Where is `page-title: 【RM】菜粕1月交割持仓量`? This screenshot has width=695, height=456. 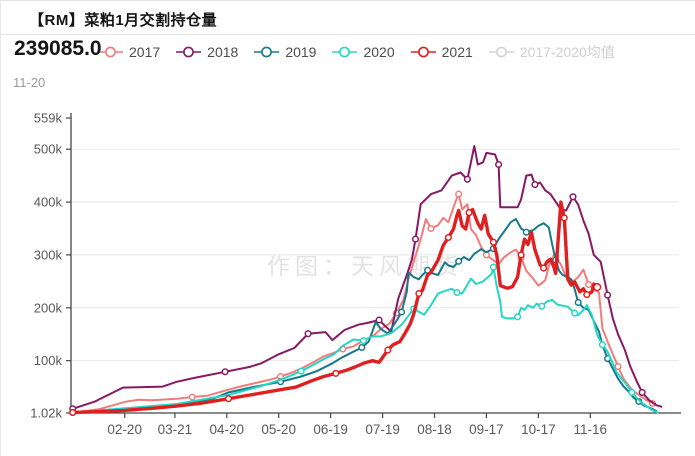 page-title: 【RM】菜粕1月交割持仓量 is located at coordinates (123, 20).